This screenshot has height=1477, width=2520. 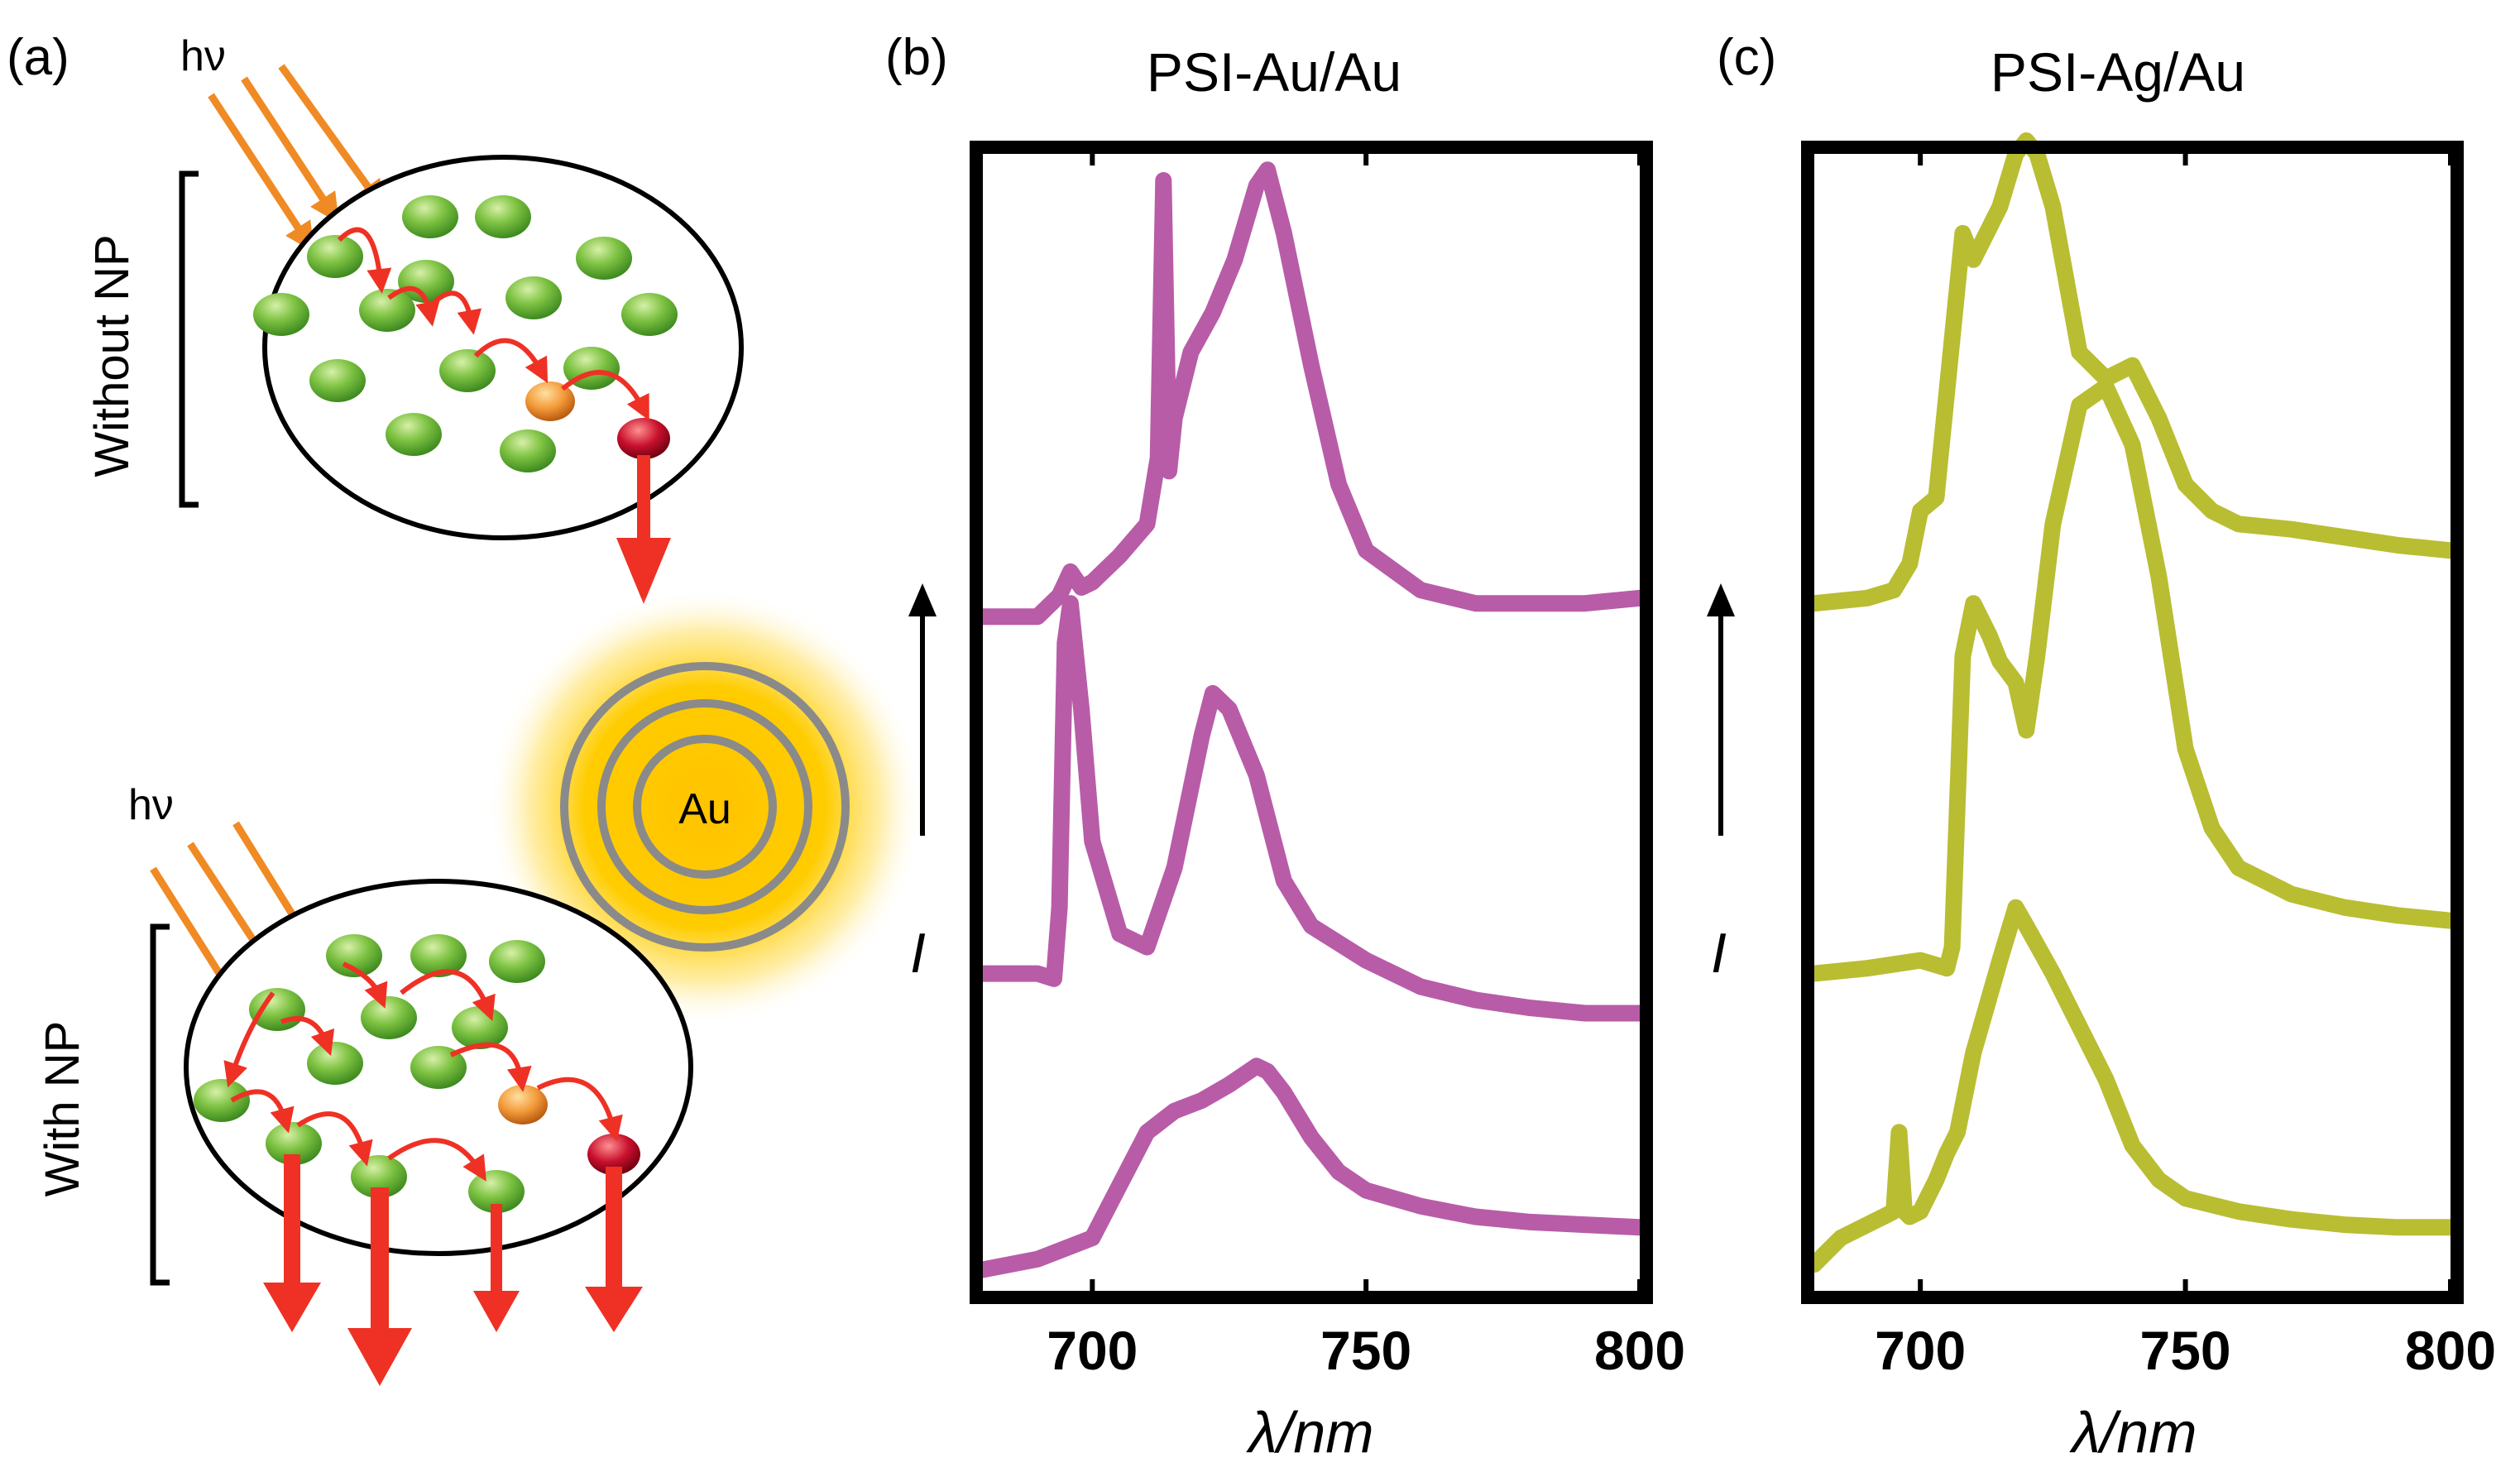 I want to click on light-label-bottom: hν, so click(x=151, y=805).